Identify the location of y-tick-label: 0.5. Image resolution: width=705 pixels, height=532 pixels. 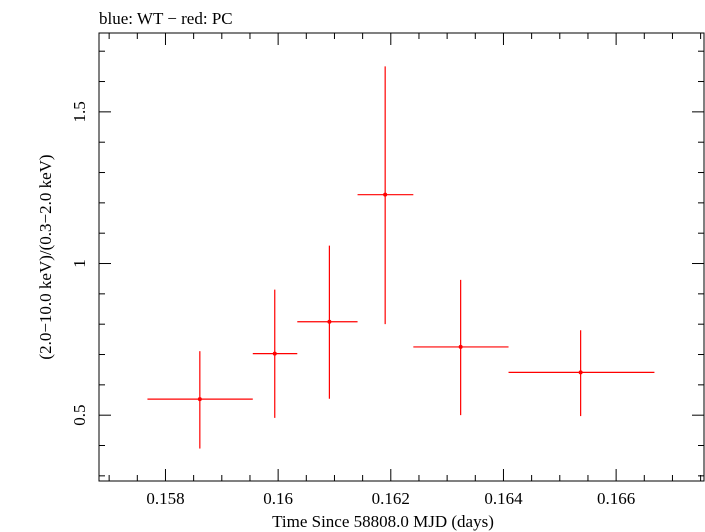
(79, 415).